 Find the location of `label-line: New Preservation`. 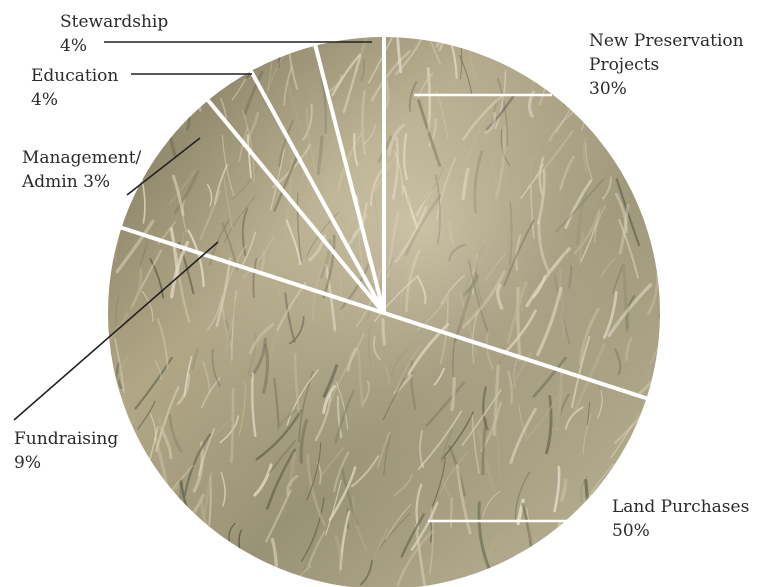

label-line: New Preservation is located at coordinates (666, 41).